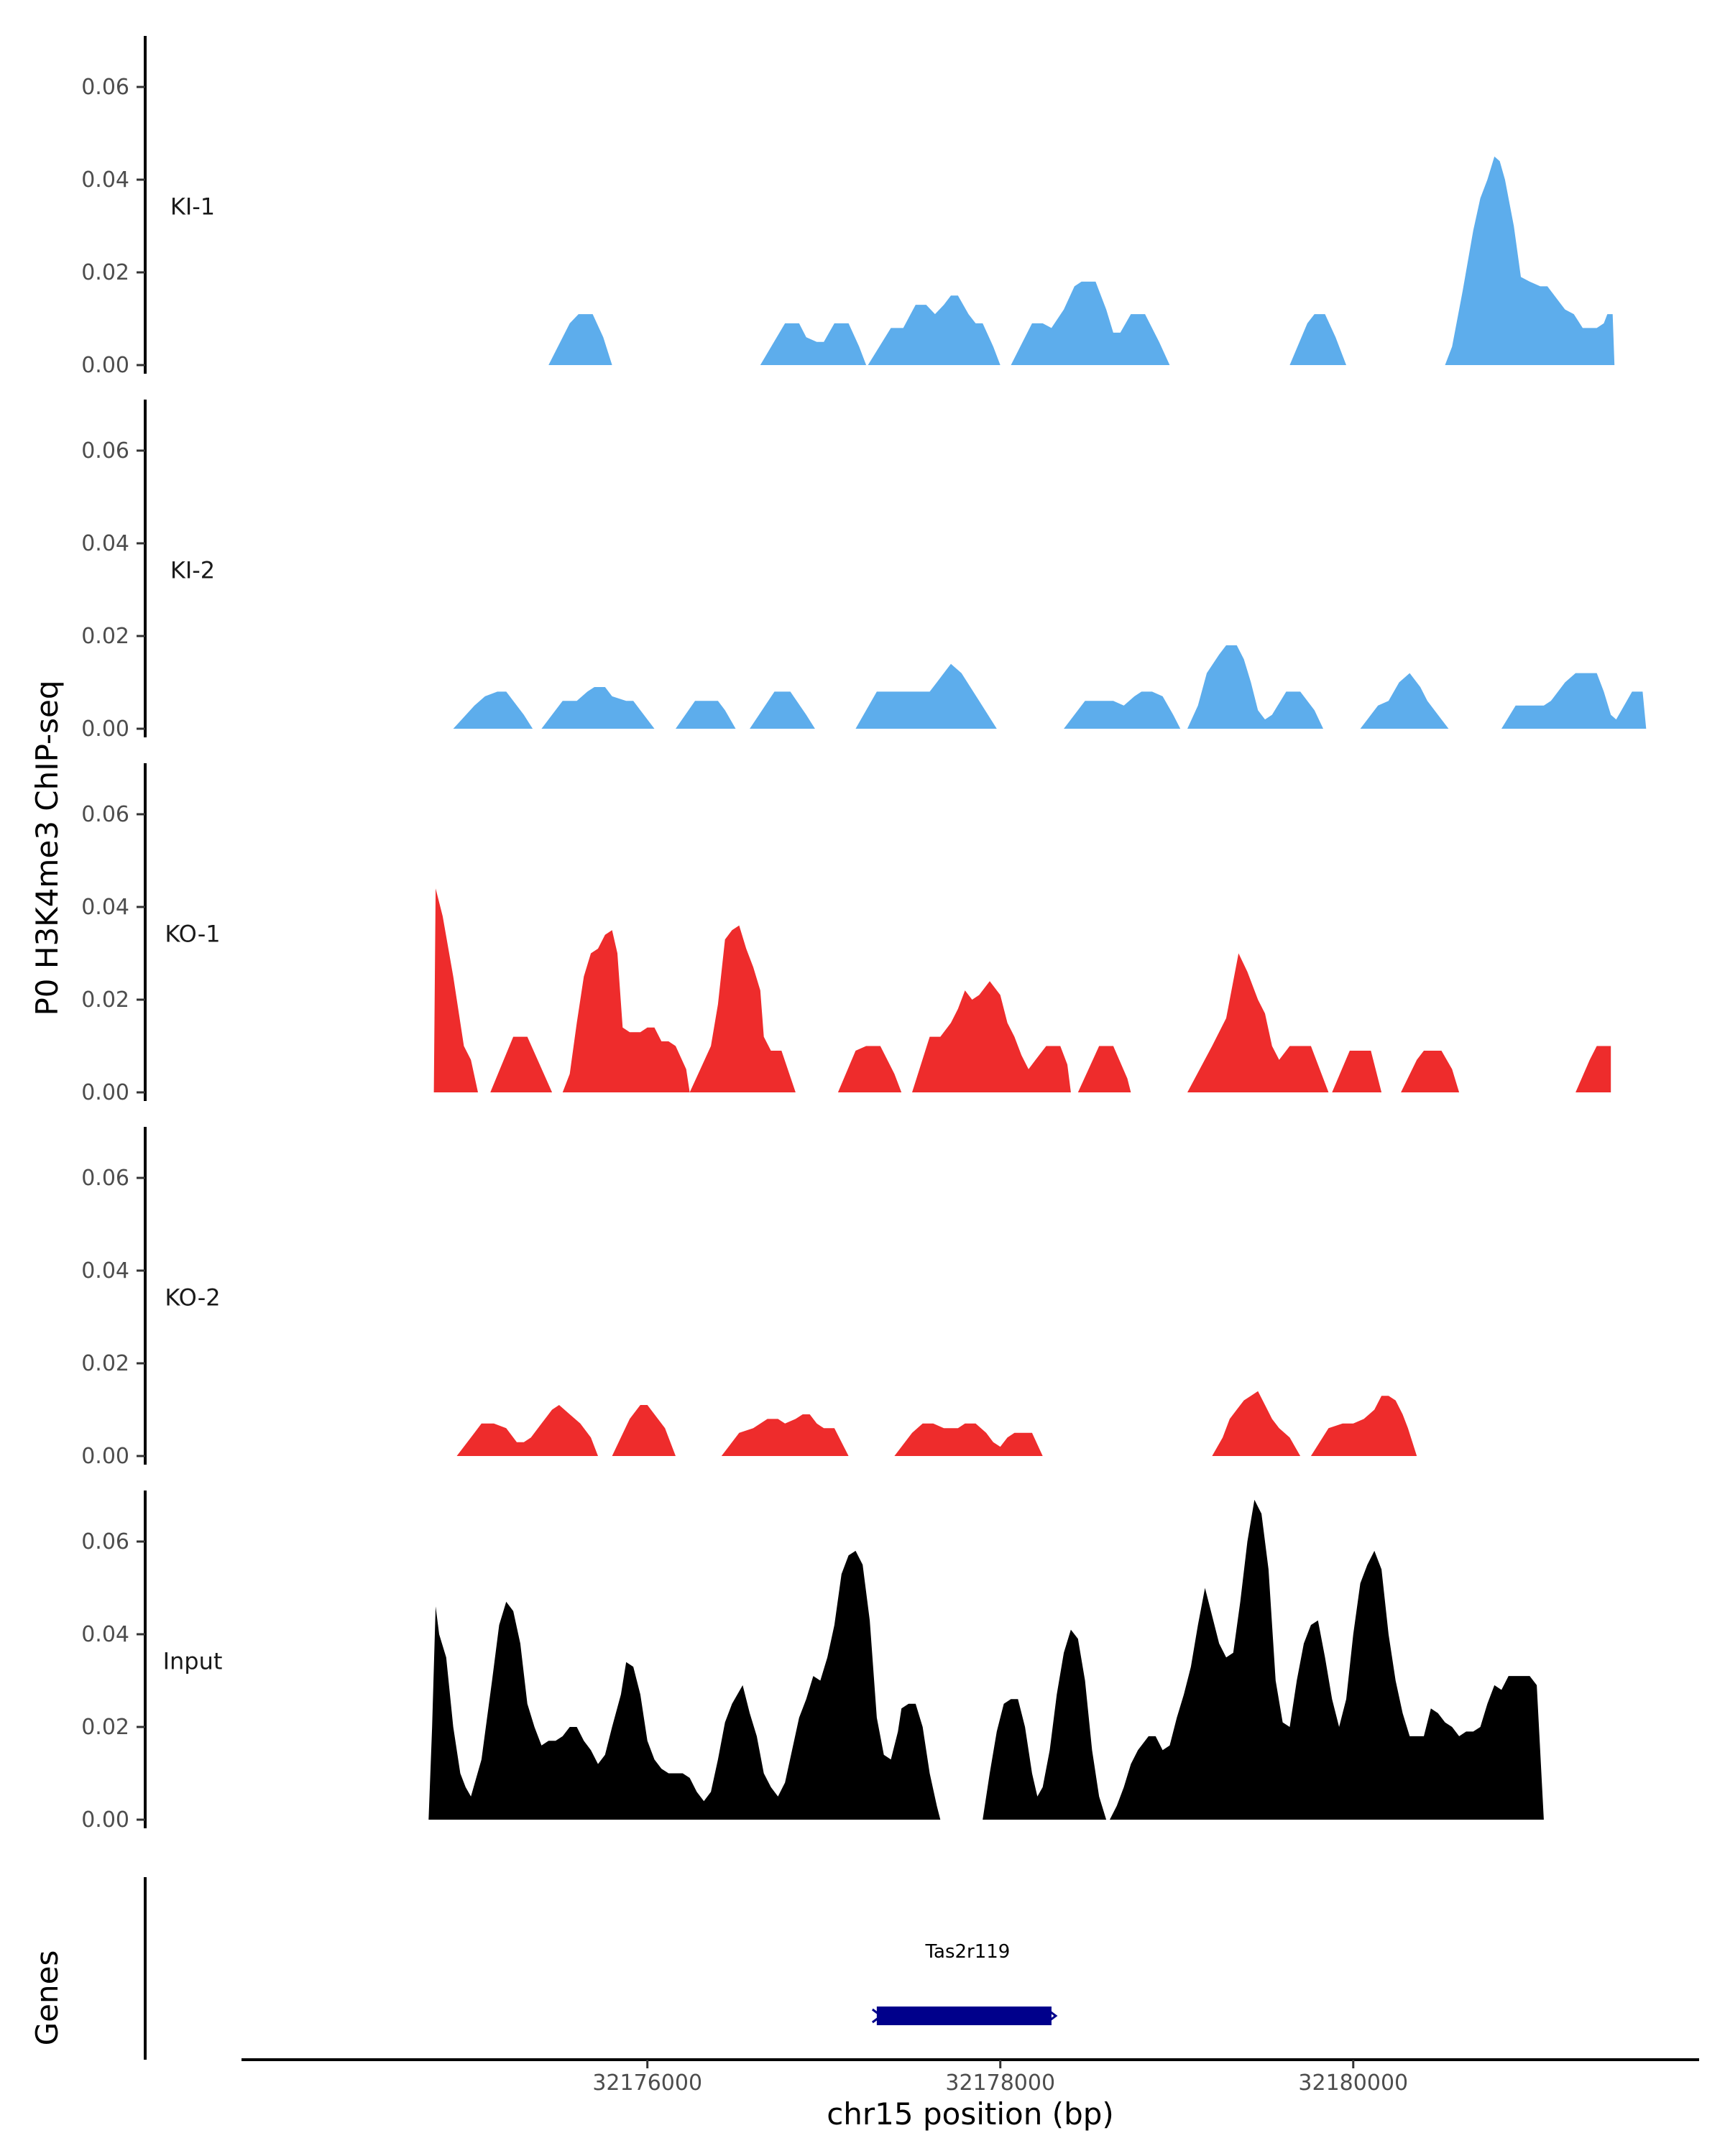 The height and width of the screenshot is (2156, 1725). I want to click on genes-axis-title: Genes, so click(47, 1998).